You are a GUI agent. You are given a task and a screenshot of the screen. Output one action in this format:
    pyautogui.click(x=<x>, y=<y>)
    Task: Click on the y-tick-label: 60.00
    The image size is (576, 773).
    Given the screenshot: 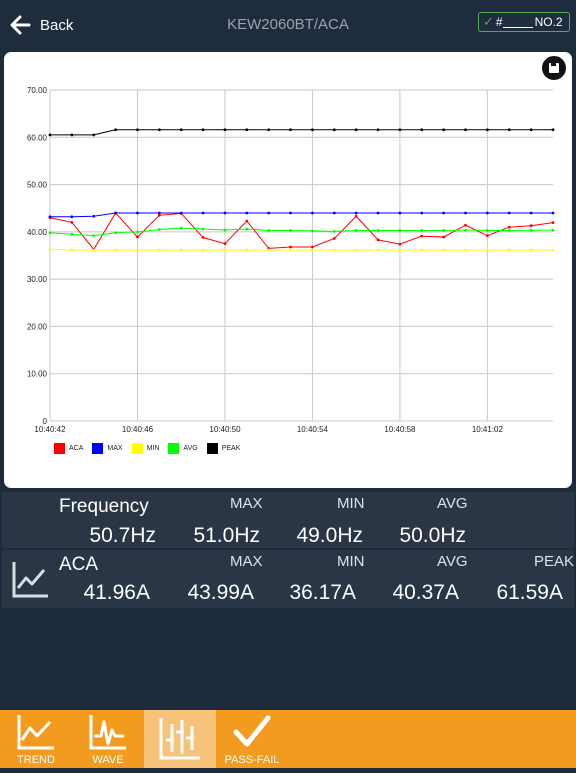 What is the action you would take?
    pyautogui.click(x=37, y=137)
    